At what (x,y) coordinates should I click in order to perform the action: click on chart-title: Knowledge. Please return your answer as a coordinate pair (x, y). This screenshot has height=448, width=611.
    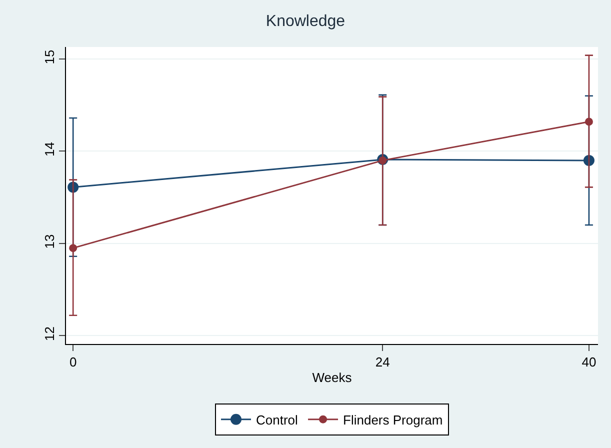
    Looking at the image, I should click on (306, 21).